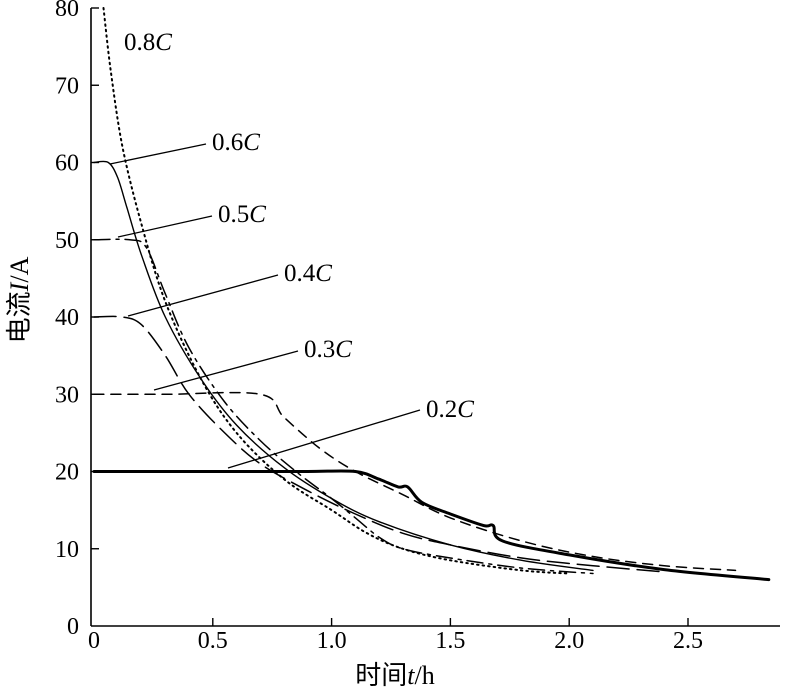  What do you see at coordinates (165, 226) in the screenshot?
I see `label-0_5c-leader` at bounding box center [165, 226].